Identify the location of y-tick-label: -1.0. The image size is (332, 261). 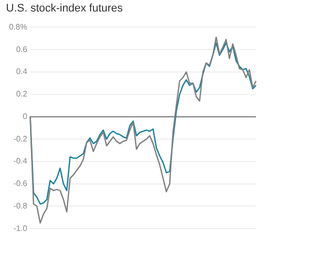
(20, 228).